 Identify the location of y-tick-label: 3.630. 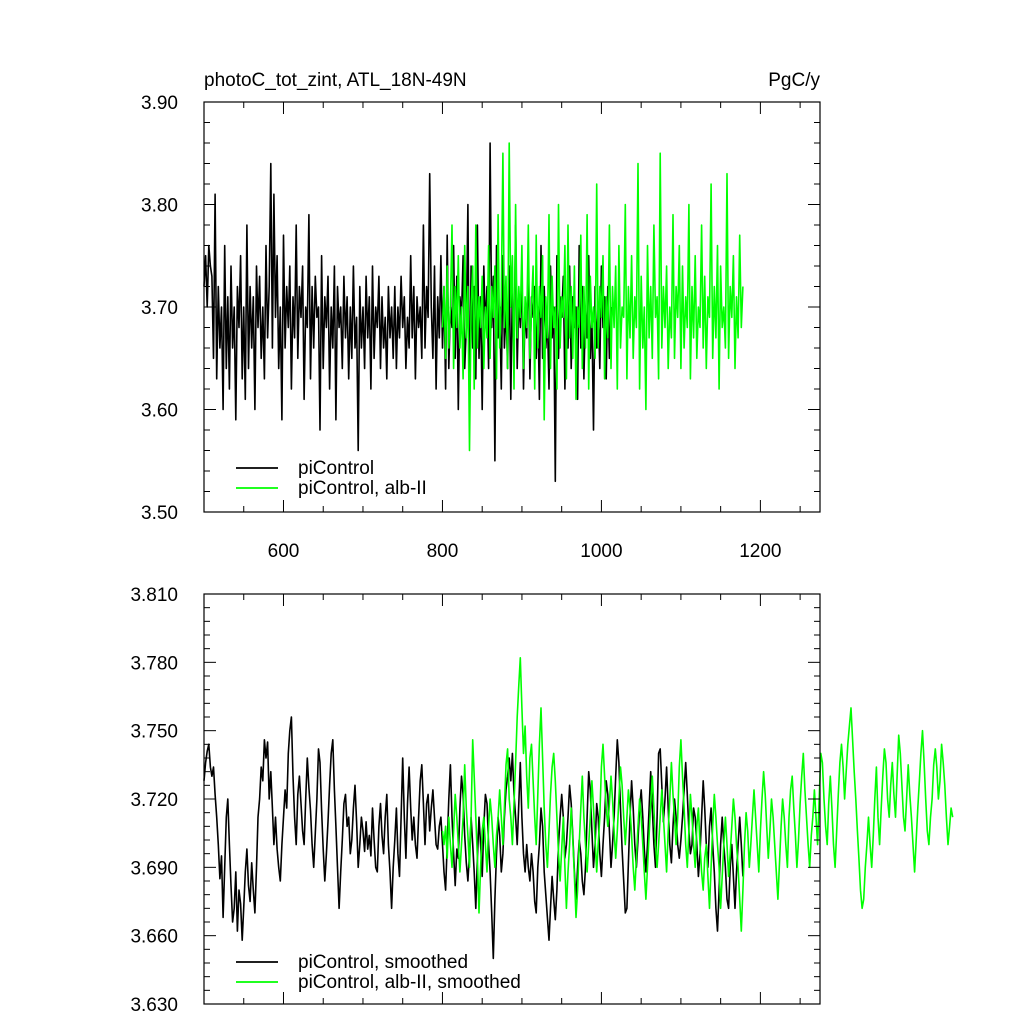
(154, 1005).